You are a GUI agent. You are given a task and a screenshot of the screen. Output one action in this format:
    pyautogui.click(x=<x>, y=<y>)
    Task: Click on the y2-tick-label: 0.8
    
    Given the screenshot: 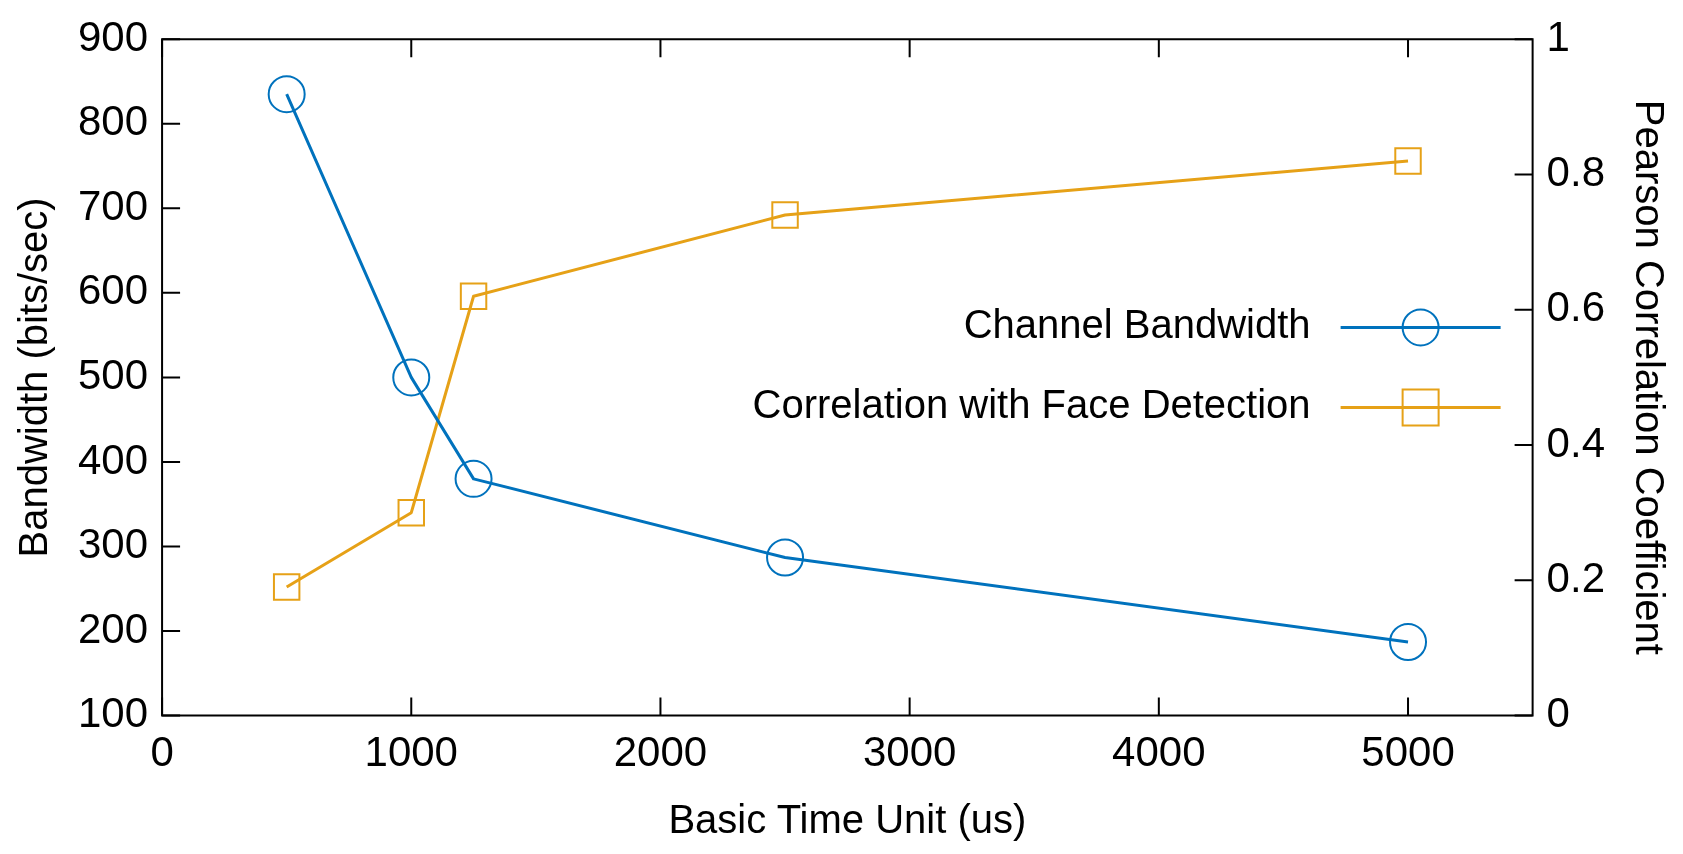 What is the action you would take?
    pyautogui.click(x=1575, y=172)
    